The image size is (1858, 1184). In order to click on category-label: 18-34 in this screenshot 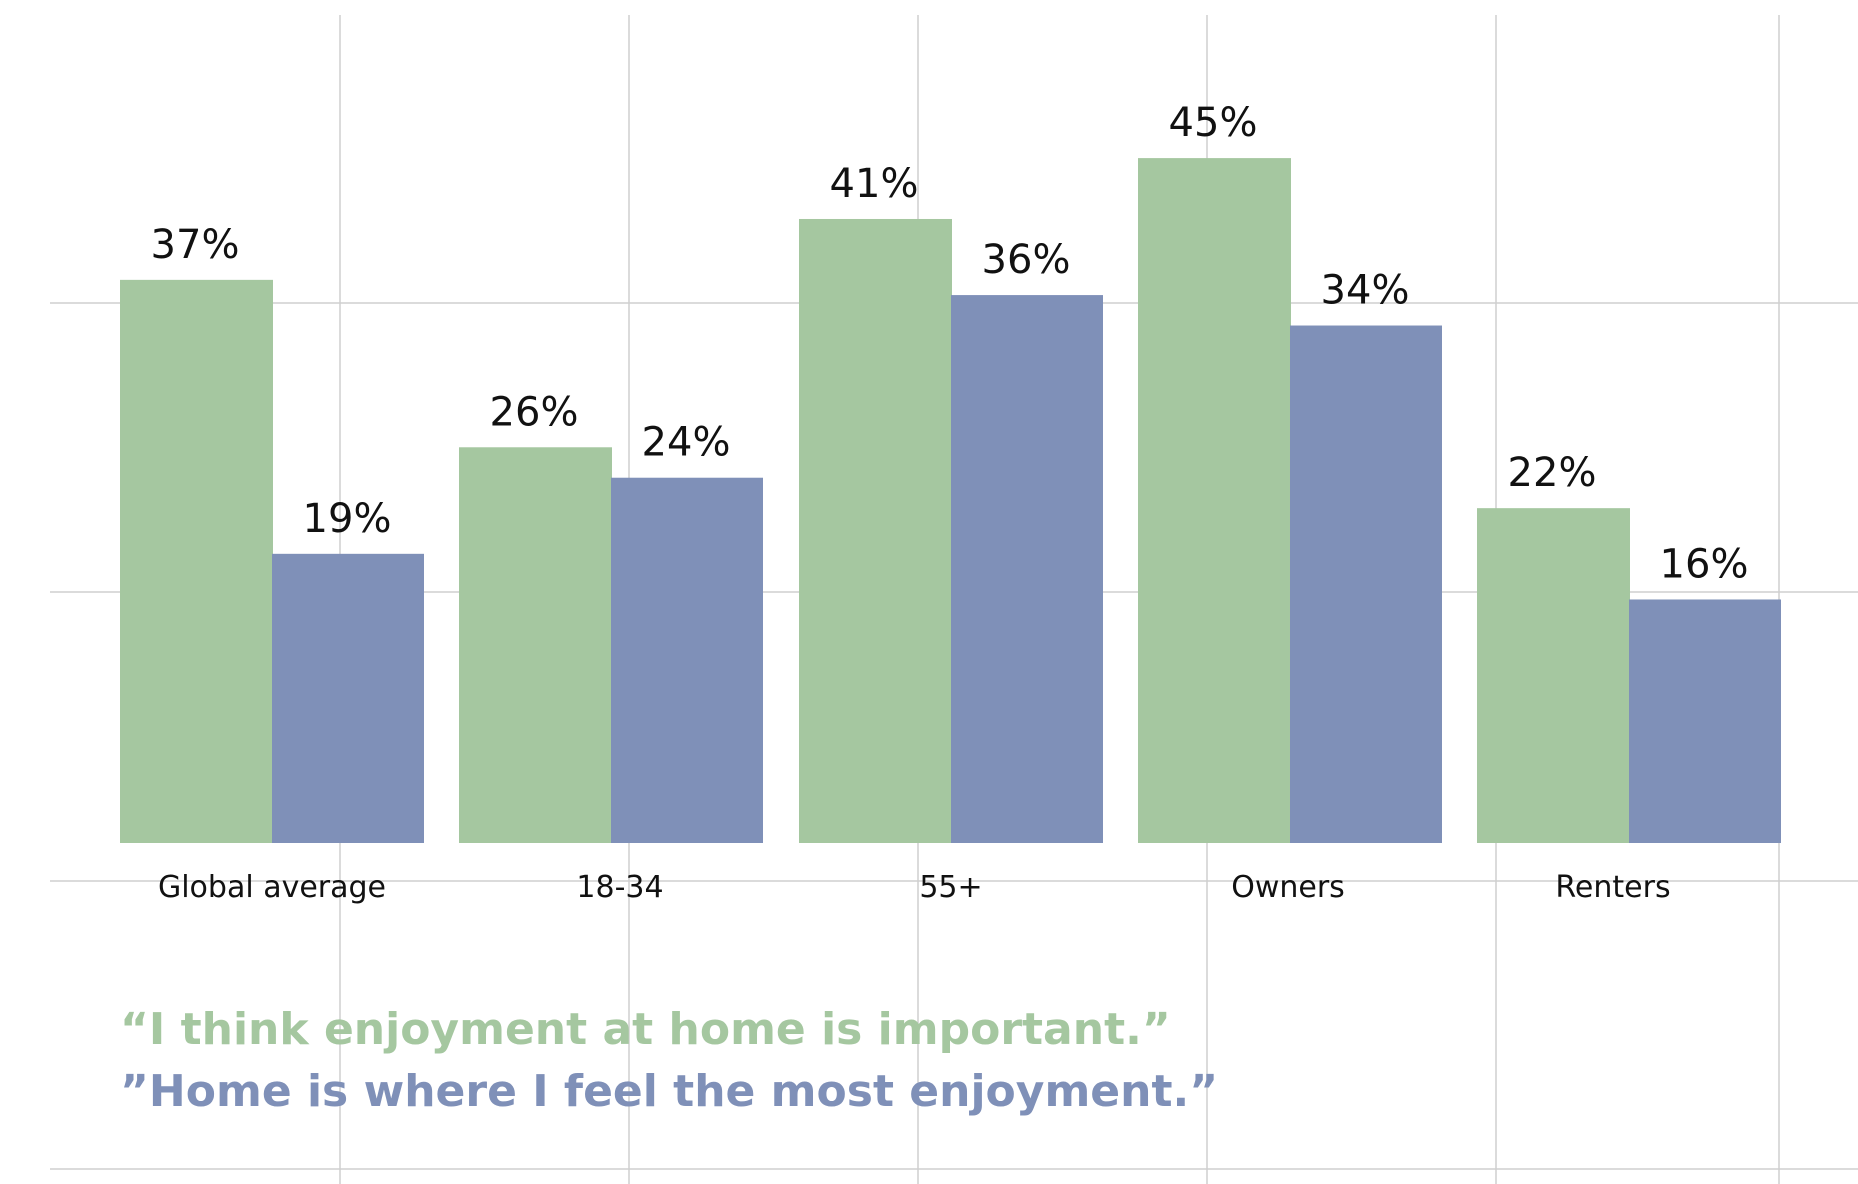, I will do `click(619, 887)`.